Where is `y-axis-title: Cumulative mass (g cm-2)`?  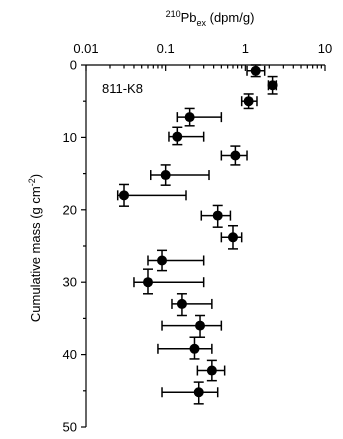 y-axis-title: Cumulative mass (g cm-2) is located at coordinates (35, 248).